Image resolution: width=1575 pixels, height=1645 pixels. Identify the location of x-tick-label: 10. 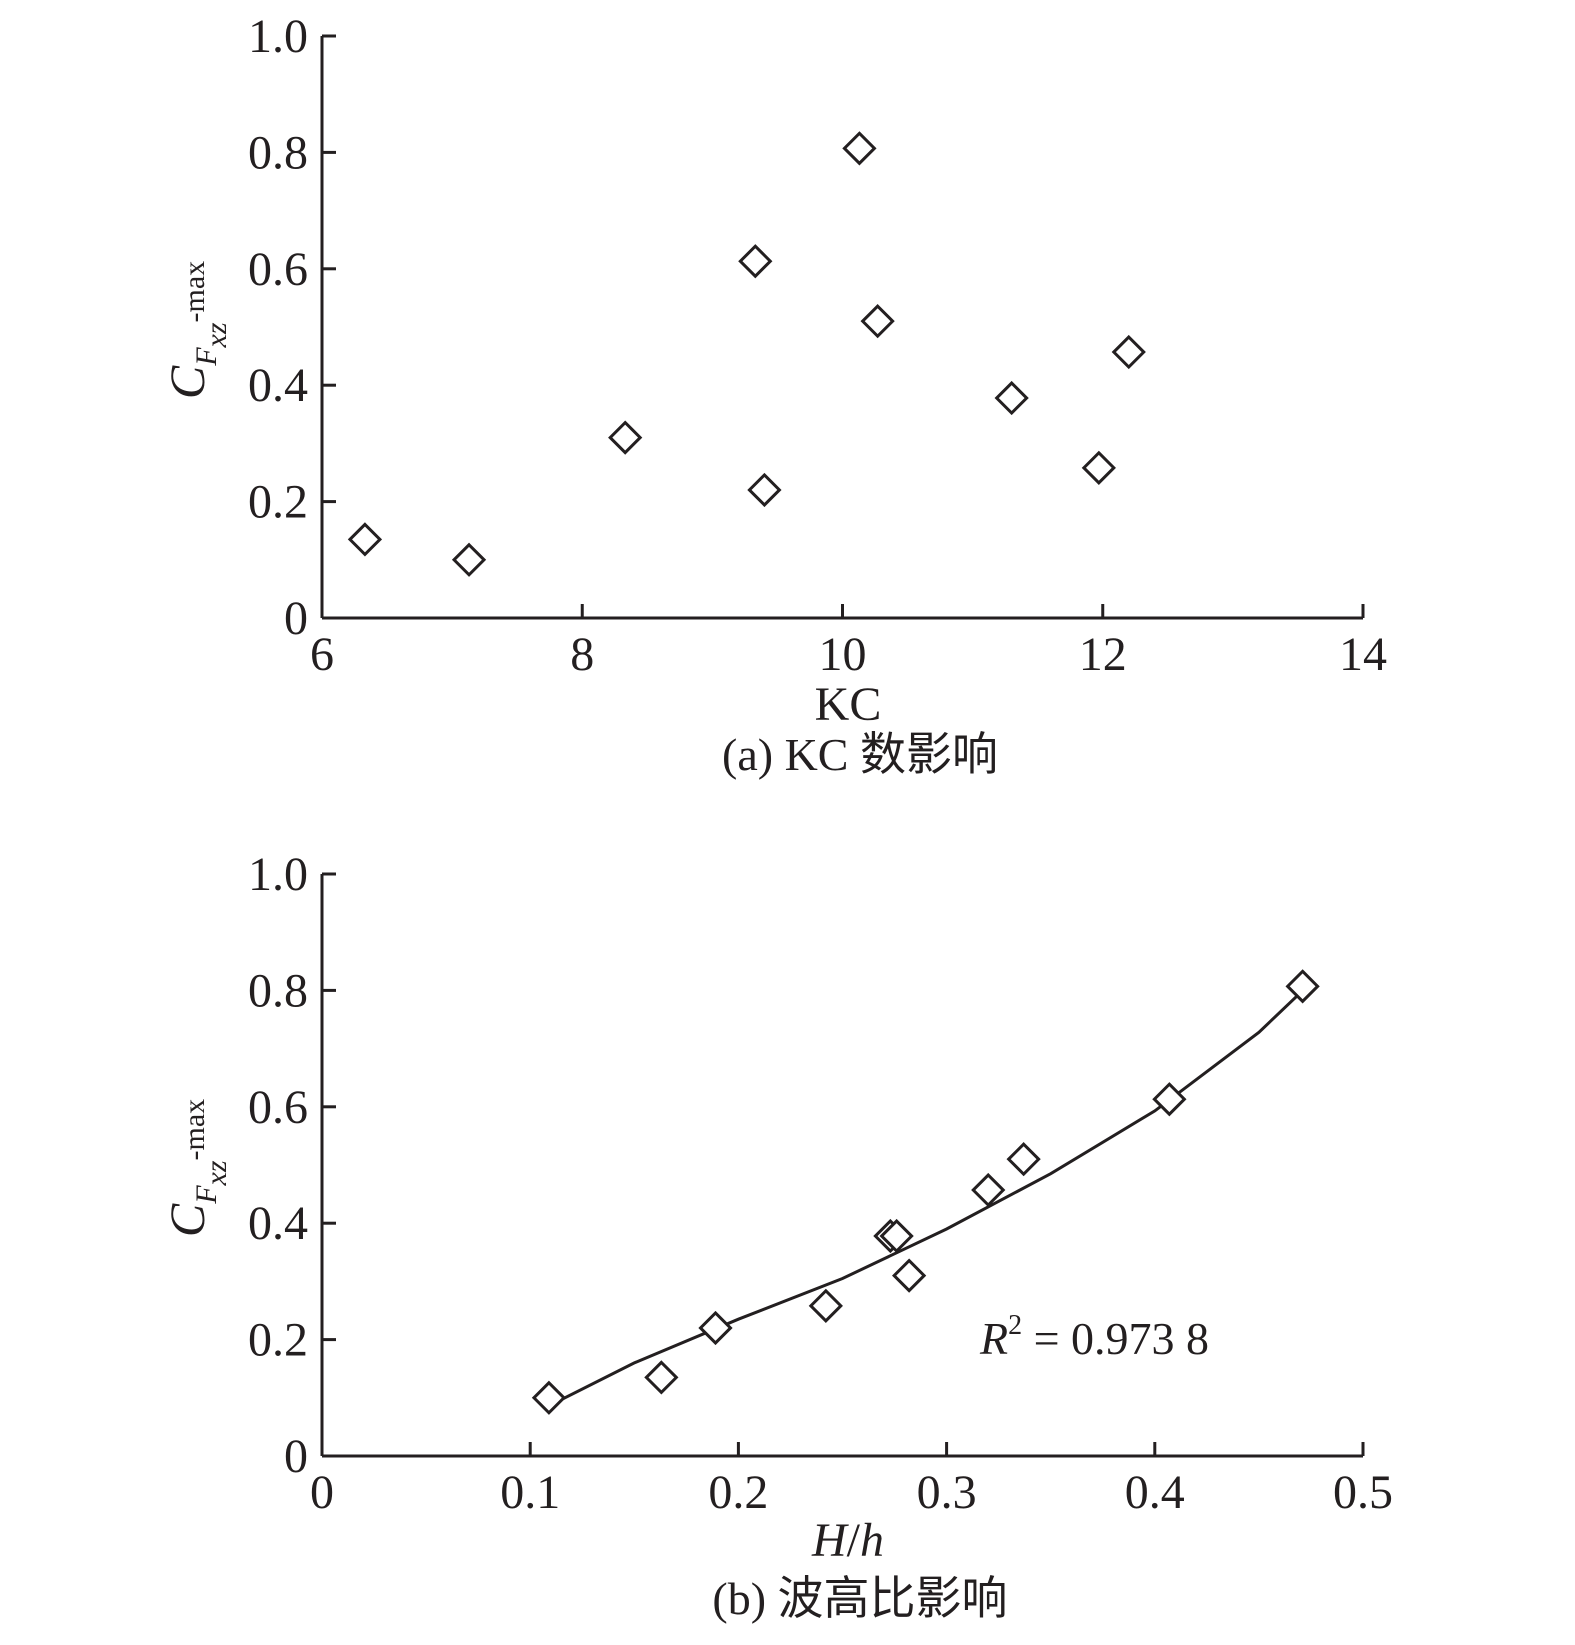
(843, 654).